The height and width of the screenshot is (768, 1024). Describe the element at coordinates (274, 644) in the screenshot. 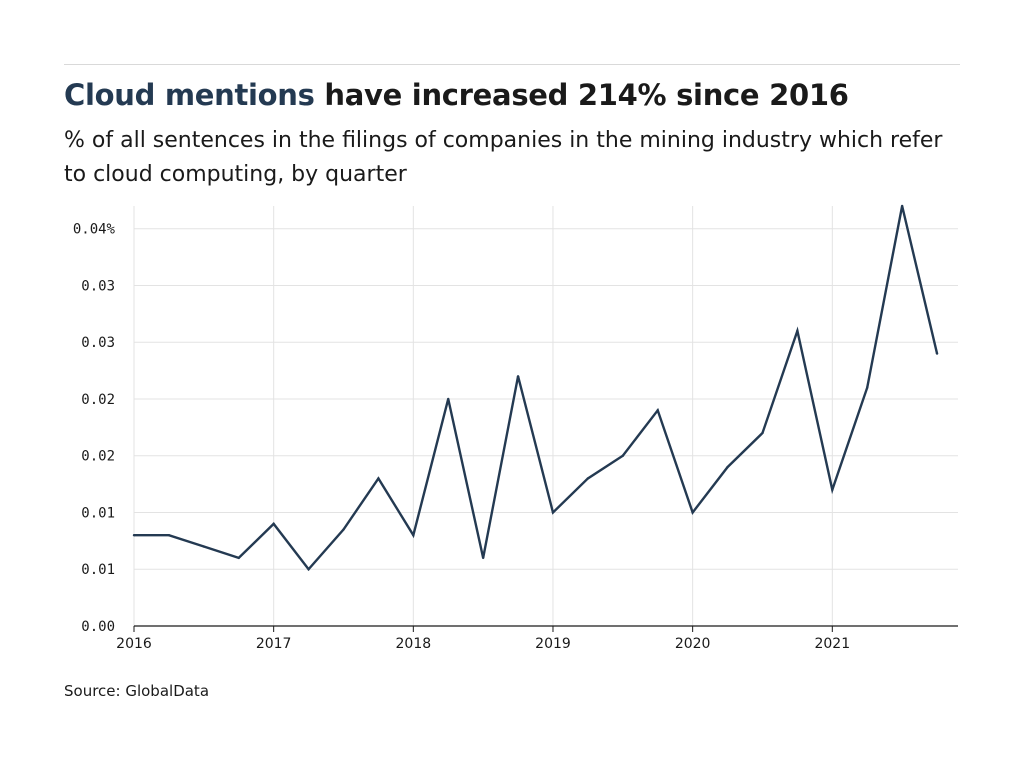

I see `x-tick-label: 2017` at that location.